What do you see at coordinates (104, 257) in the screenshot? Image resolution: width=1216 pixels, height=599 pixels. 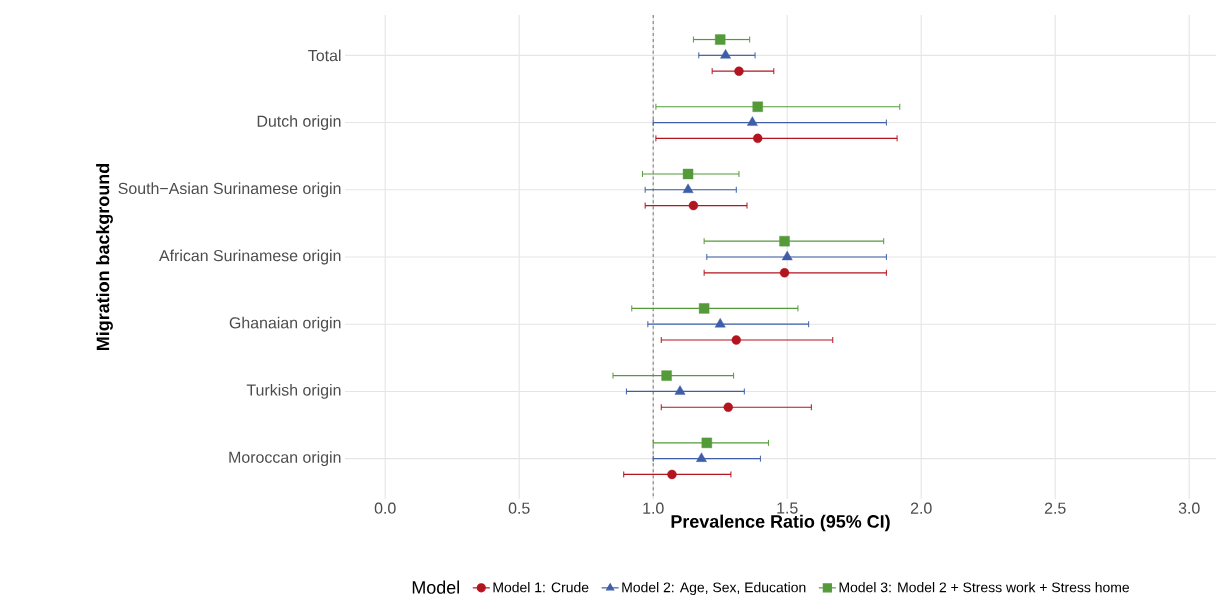 I see `y-axis-title: Migration background` at bounding box center [104, 257].